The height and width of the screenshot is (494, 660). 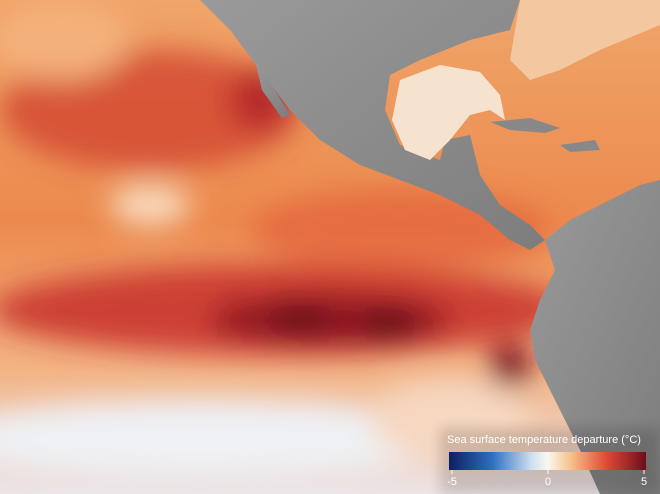 What do you see at coordinates (547, 461) in the screenshot?
I see `colorbar` at bounding box center [547, 461].